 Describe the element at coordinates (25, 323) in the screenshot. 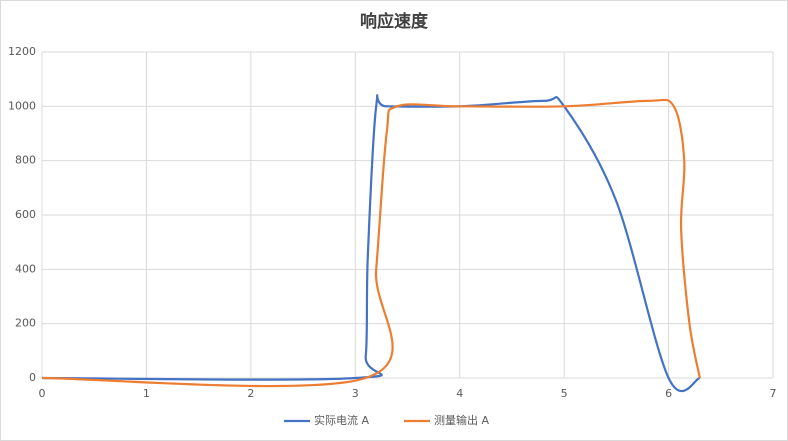

I see `y-tick-label: 200` at that location.